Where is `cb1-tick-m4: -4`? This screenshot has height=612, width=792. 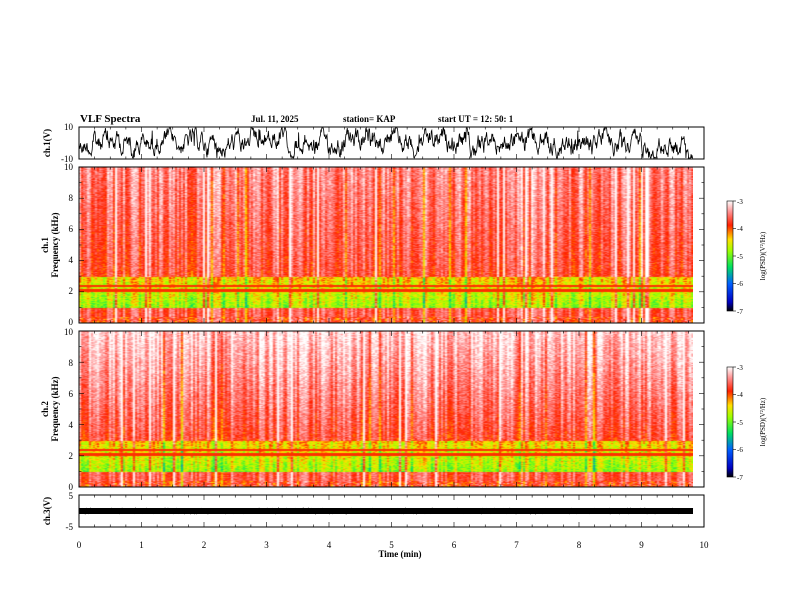
cb1-tick-m4: -4 is located at coordinates (740, 229).